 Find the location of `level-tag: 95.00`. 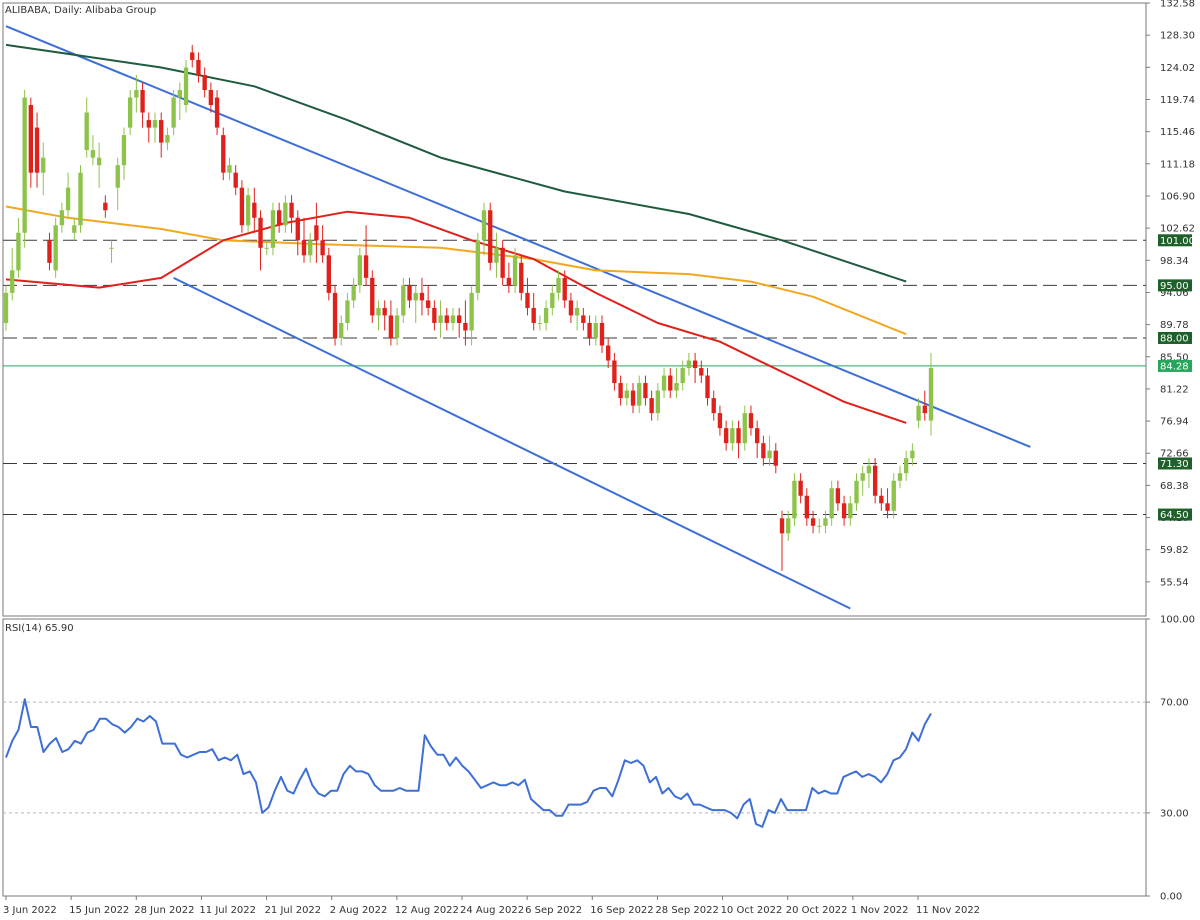

level-tag: 95.00 is located at coordinates (1175, 285).